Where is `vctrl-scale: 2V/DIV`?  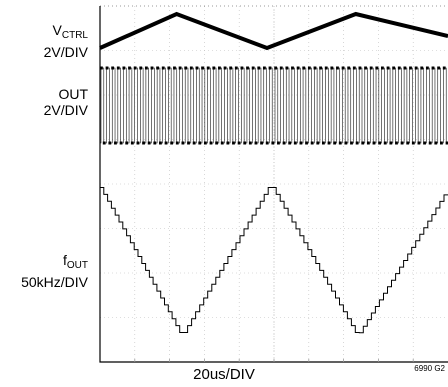 vctrl-scale: 2V/DIV is located at coordinates (65, 52).